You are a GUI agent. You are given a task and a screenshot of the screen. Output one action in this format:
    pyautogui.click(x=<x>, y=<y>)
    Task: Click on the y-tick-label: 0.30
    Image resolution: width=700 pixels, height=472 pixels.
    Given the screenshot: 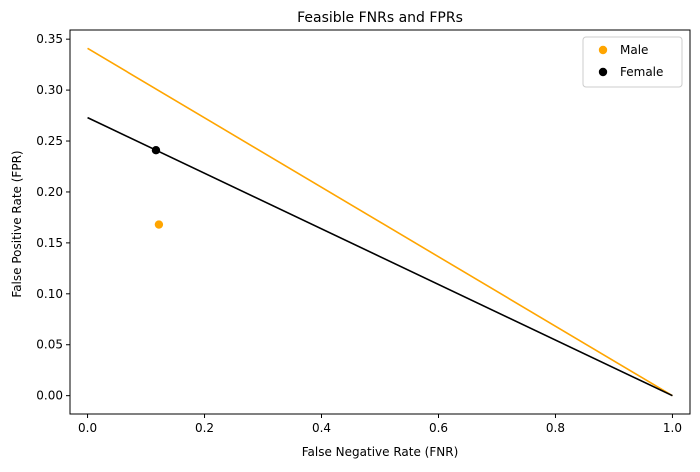 What is the action you would take?
    pyautogui.click(x=49, y=90)
    